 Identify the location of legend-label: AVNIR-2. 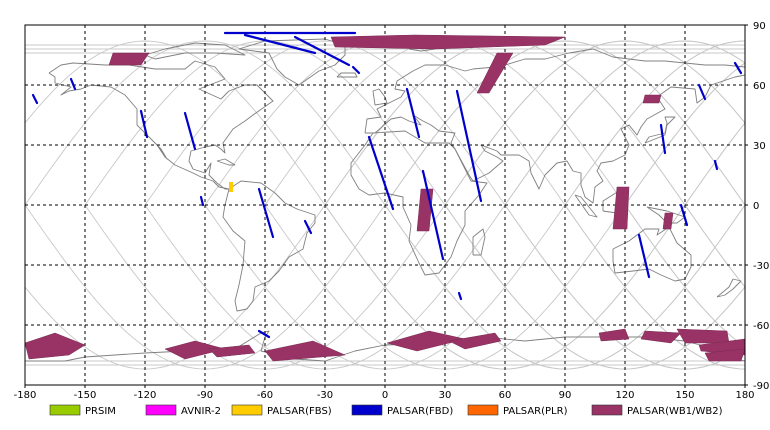
(201, 411).